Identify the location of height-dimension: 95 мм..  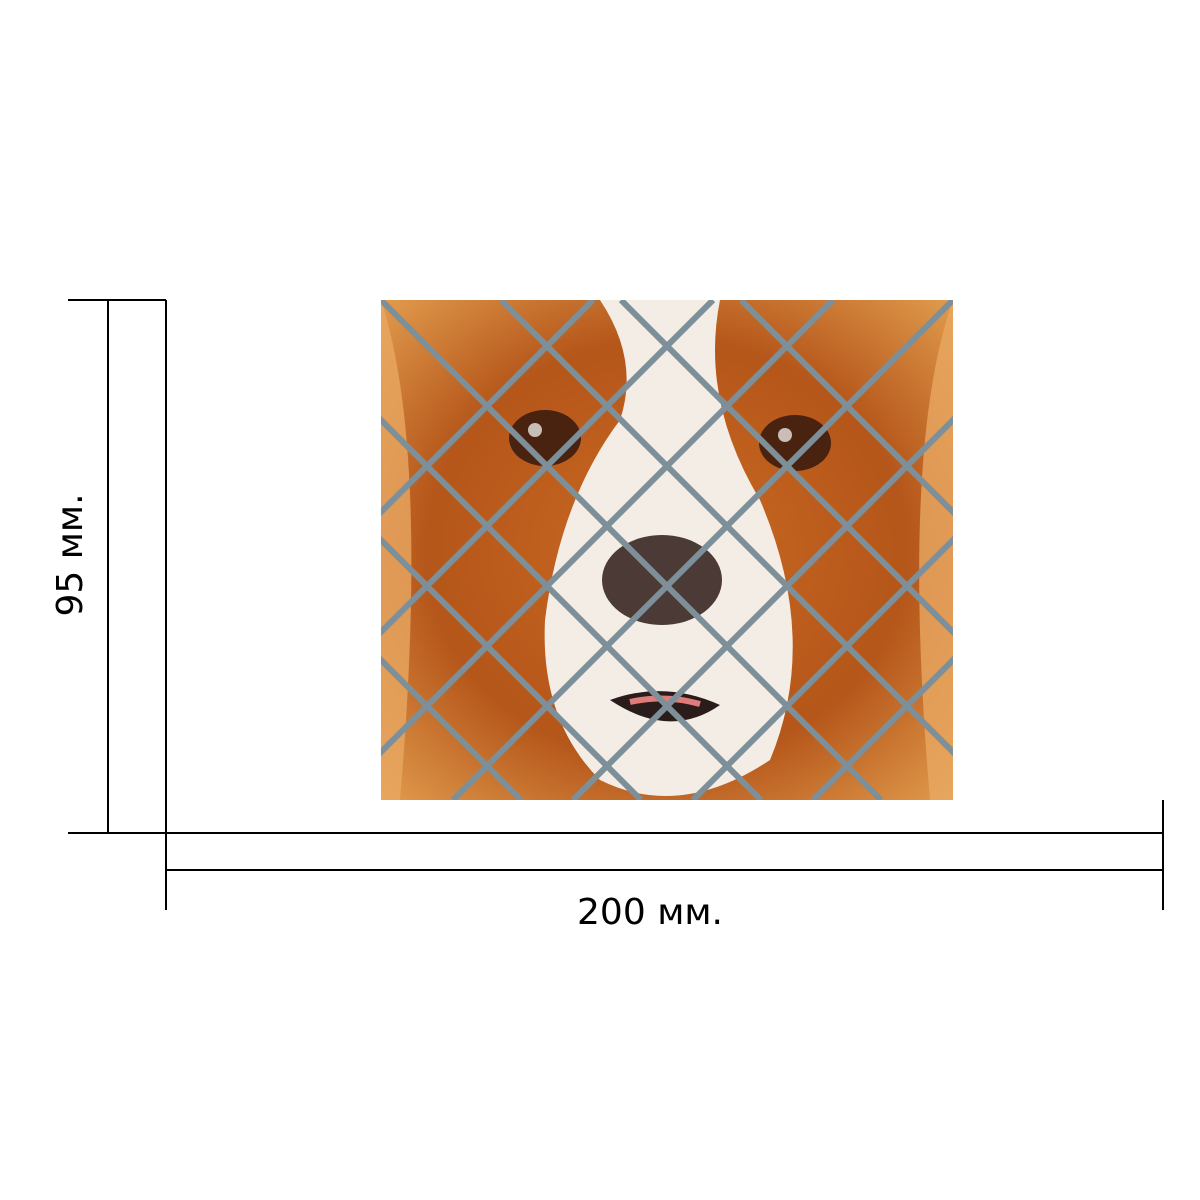
(108, 566).